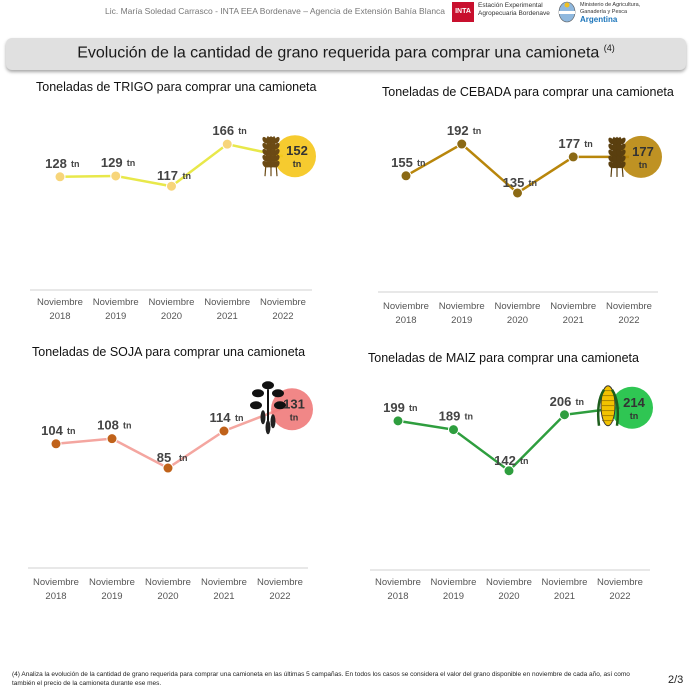  What do you see at coordinates (394, 407) in the screenshot?
I see `data-label: 199` at bounding box center [394, 407].